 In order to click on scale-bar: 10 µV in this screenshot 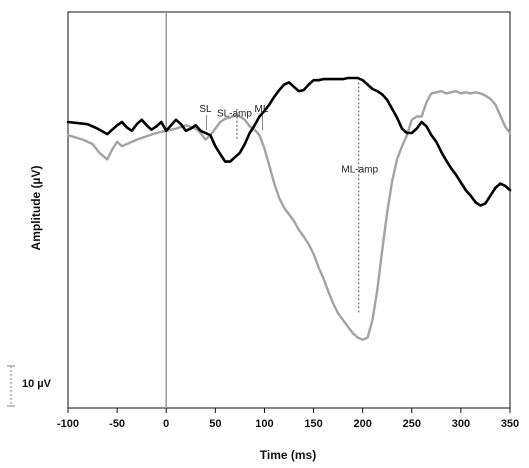, I will do `click(29, 386)`.